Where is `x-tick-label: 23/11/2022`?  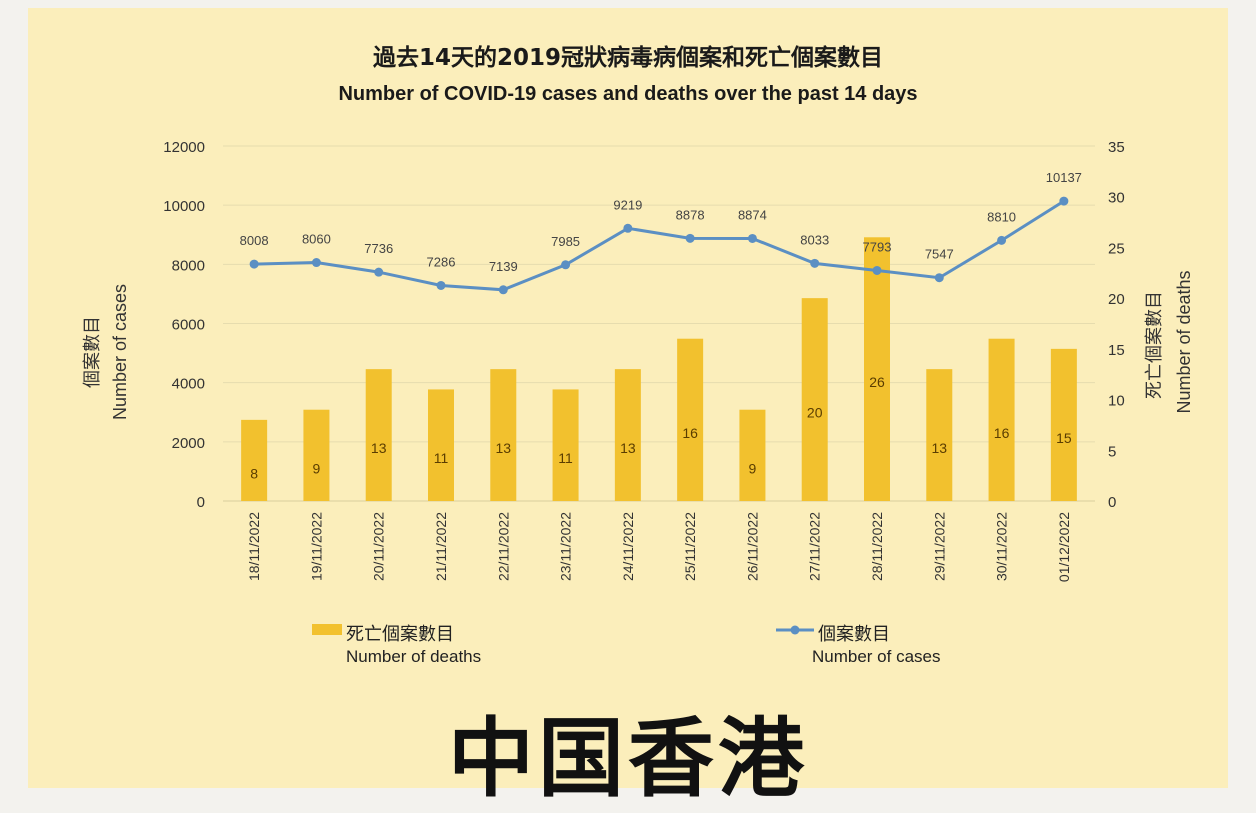 x-tick-label: 23/11/2022 is located at coordinates (566, 546).